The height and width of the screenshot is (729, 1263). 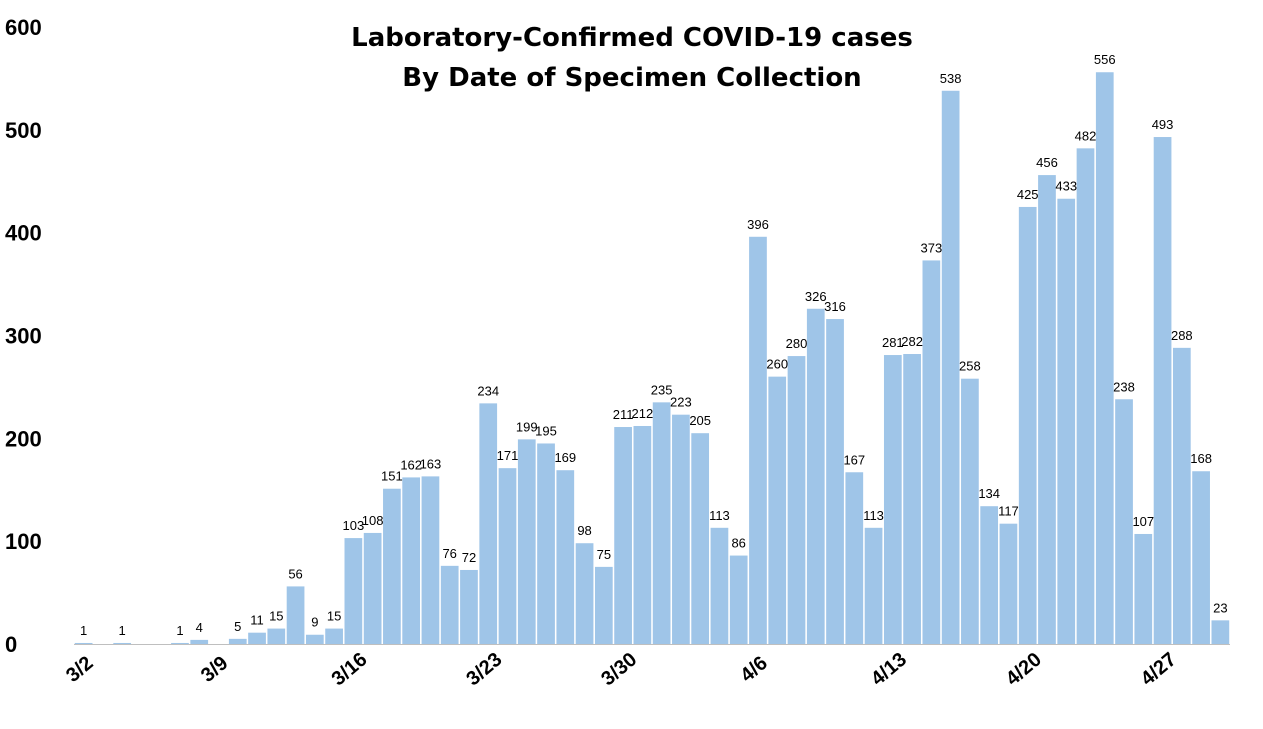 I want to click on y-tick-label: 300, so click(x=23, y=336).